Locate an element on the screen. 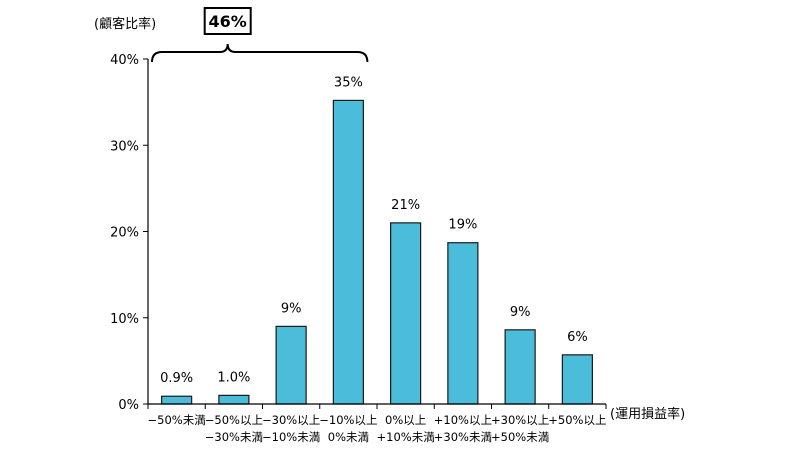 Image resolution: width=800 pixels, height=460 pixels. x-tick-label: +10%未満 is located at coordinates (406, 437).